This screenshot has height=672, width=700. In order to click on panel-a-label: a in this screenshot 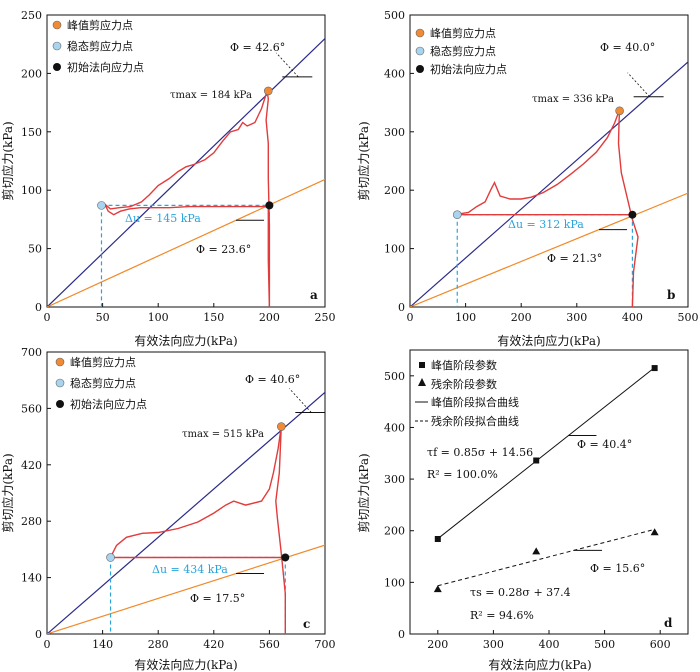, I will do `click(314, 295)`.